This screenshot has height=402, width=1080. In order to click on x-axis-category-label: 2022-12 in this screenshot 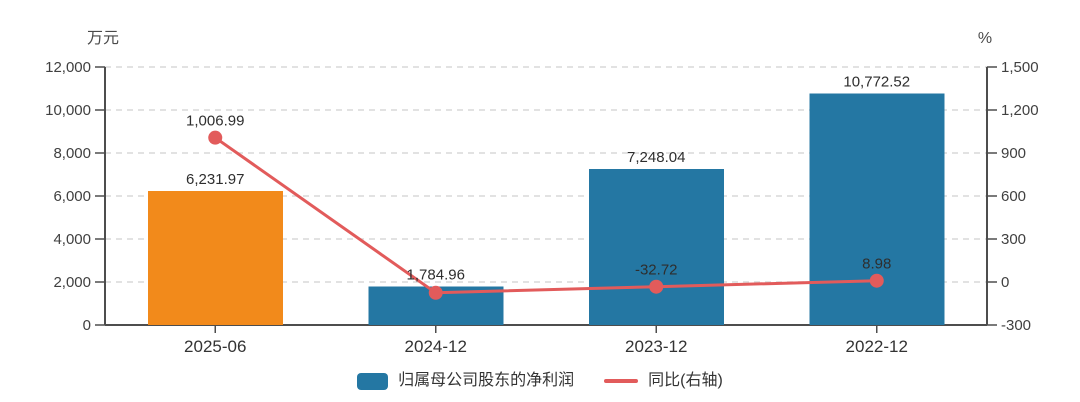, I will do `click(877, 346)`.